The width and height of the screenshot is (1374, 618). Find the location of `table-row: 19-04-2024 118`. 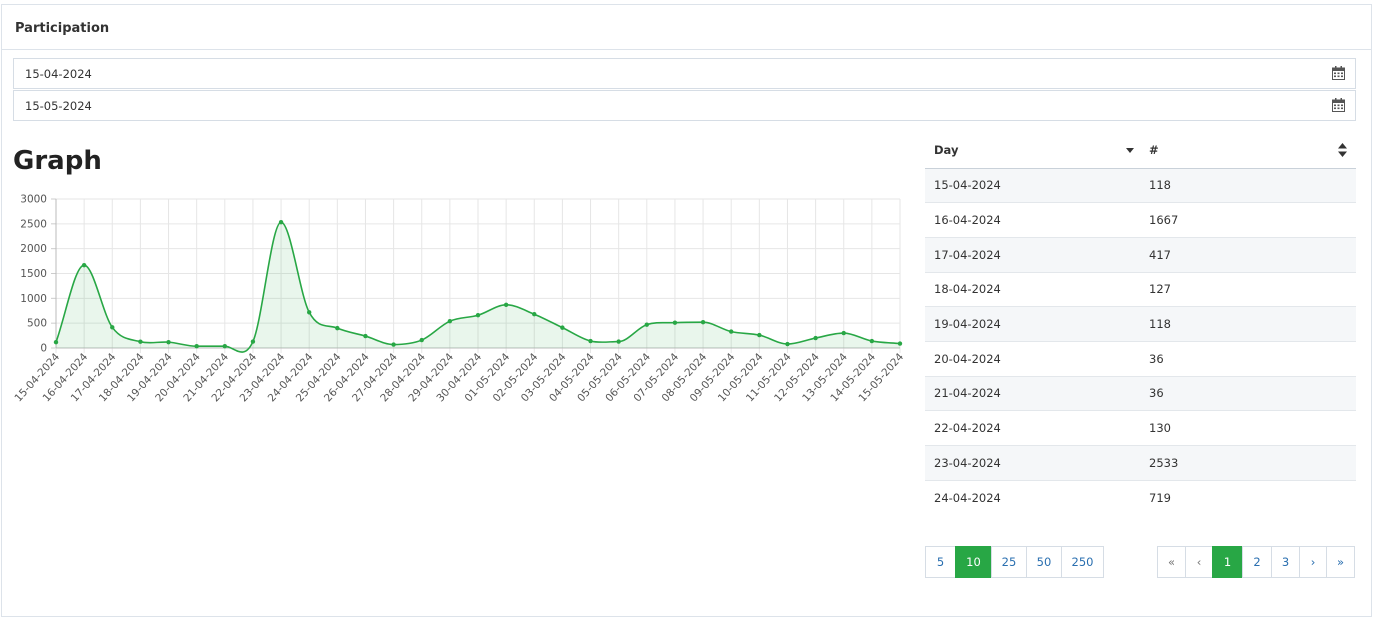

table-row: 19-04-2024 118 is located at coordinates (1140, 324).